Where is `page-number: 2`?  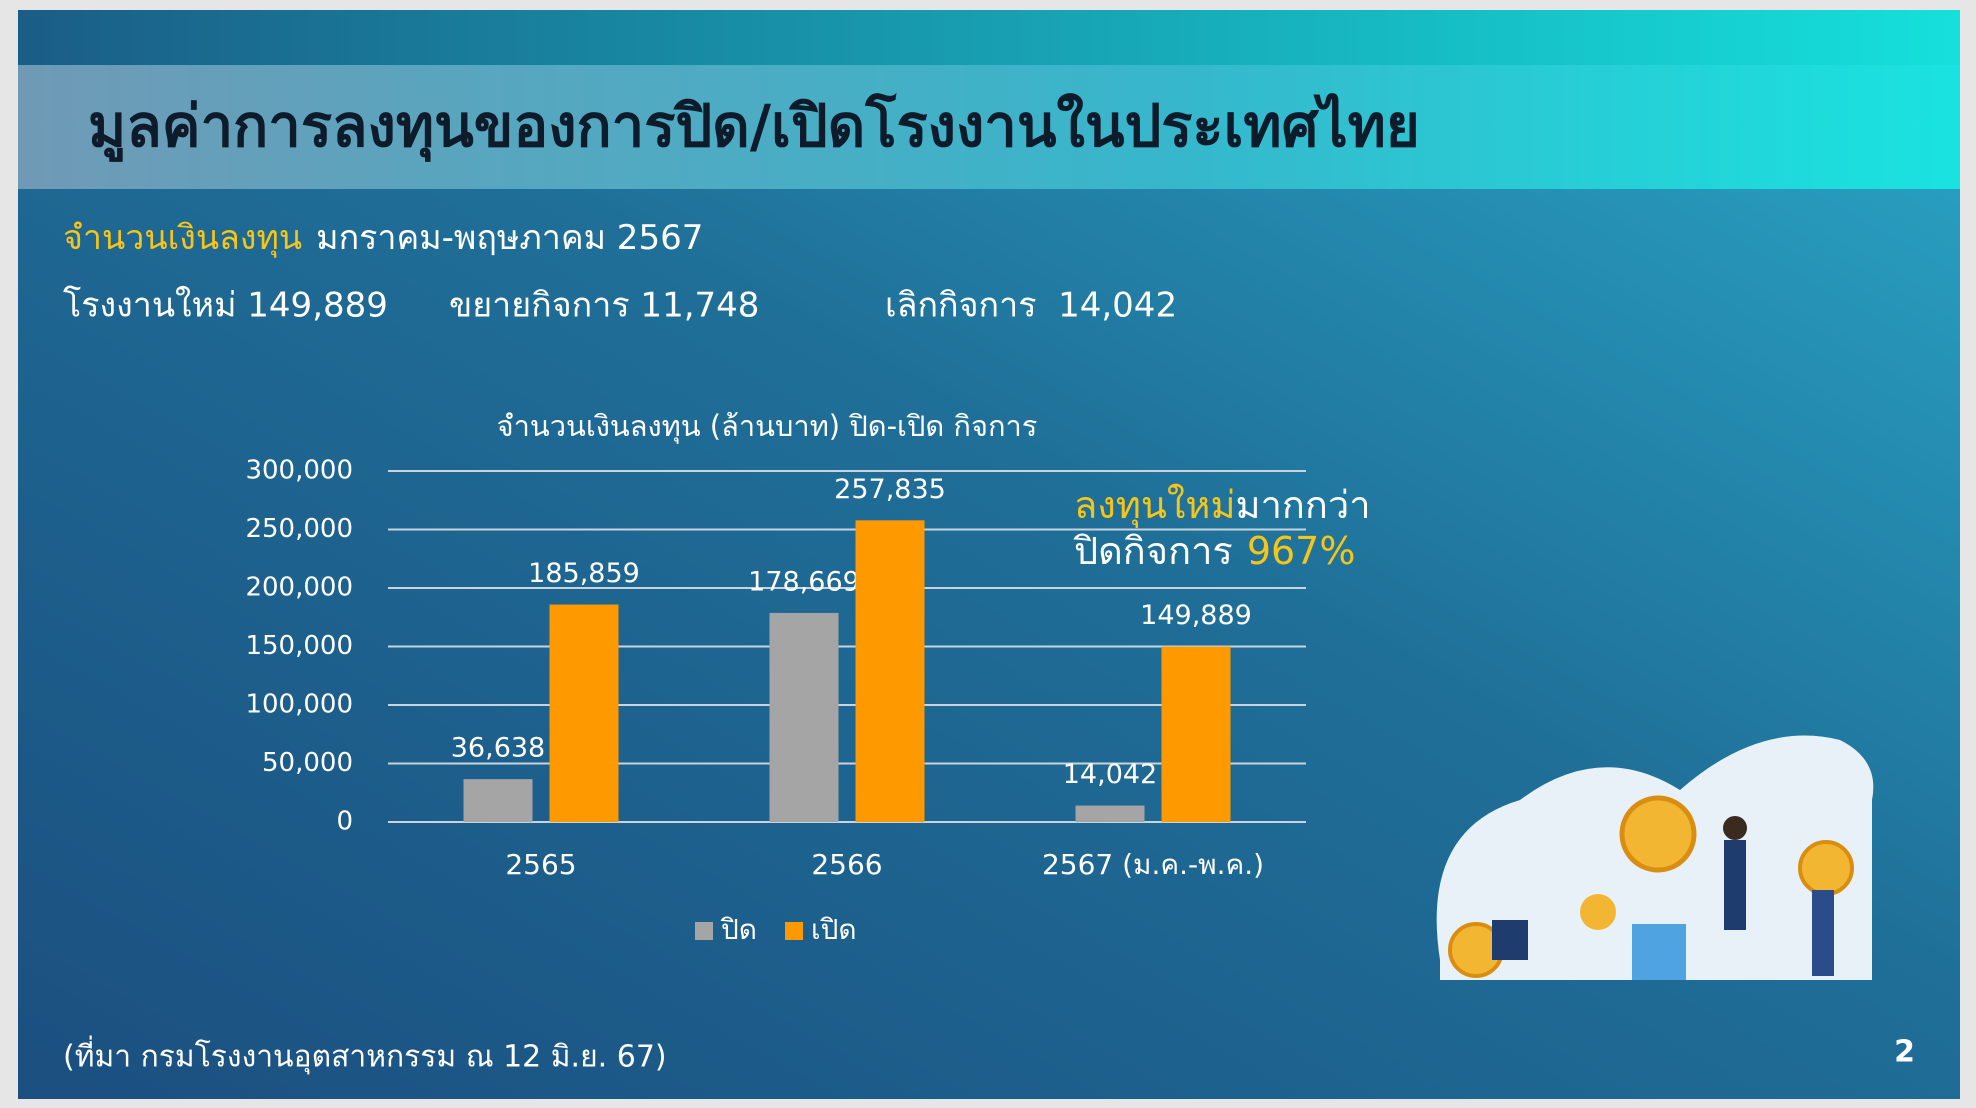
page-number: 2 is located at coordinates (1904, 1052).